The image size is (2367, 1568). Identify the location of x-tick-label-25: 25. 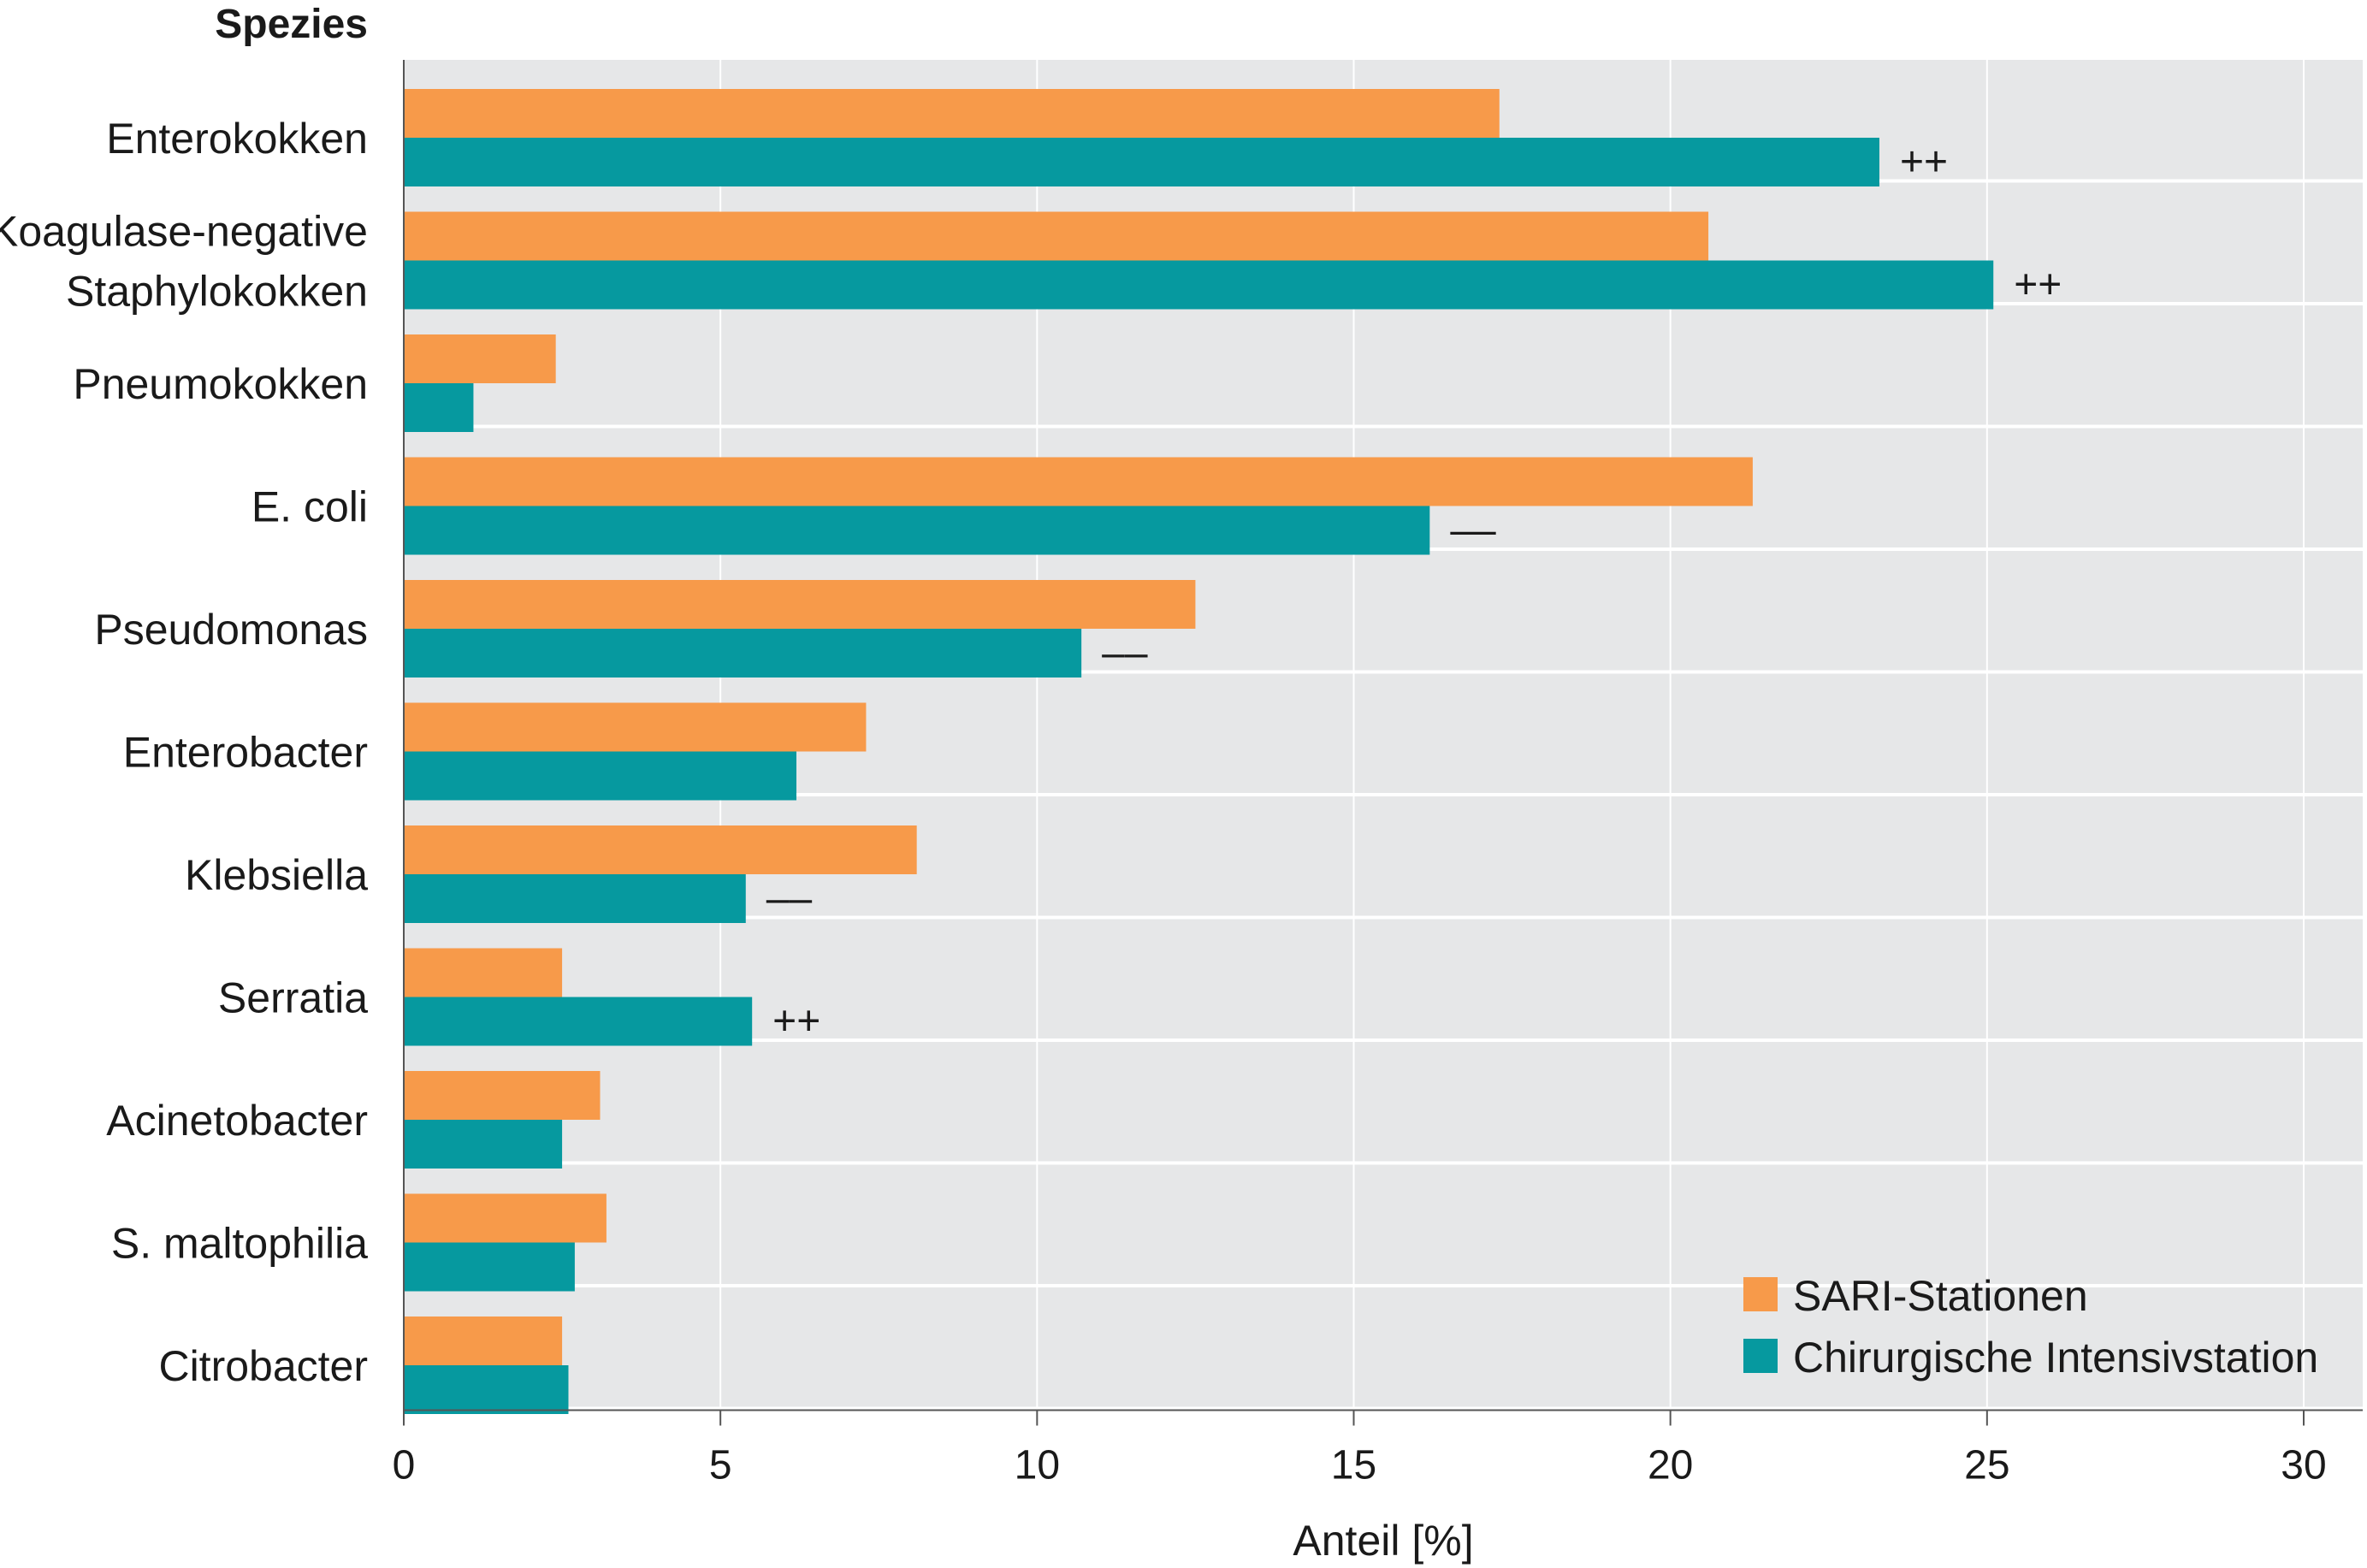
(1986, 1465).